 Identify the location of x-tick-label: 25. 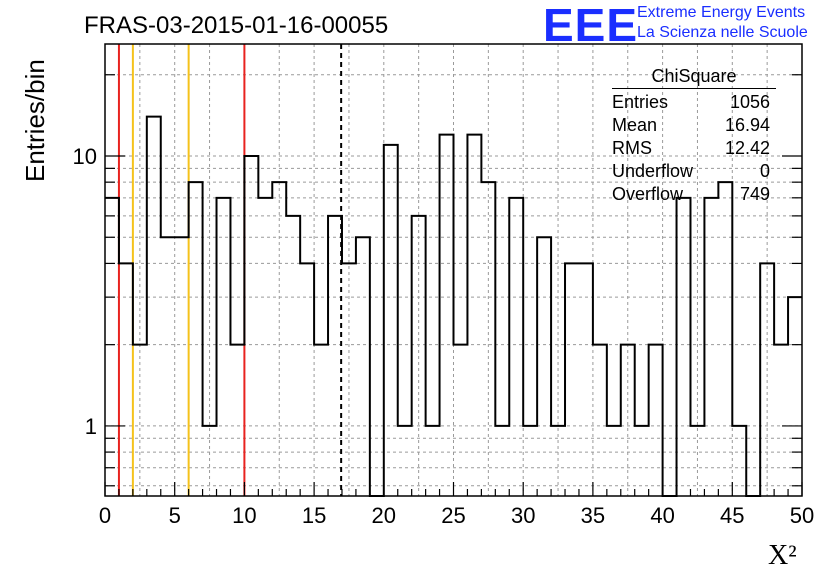
(453, 515).